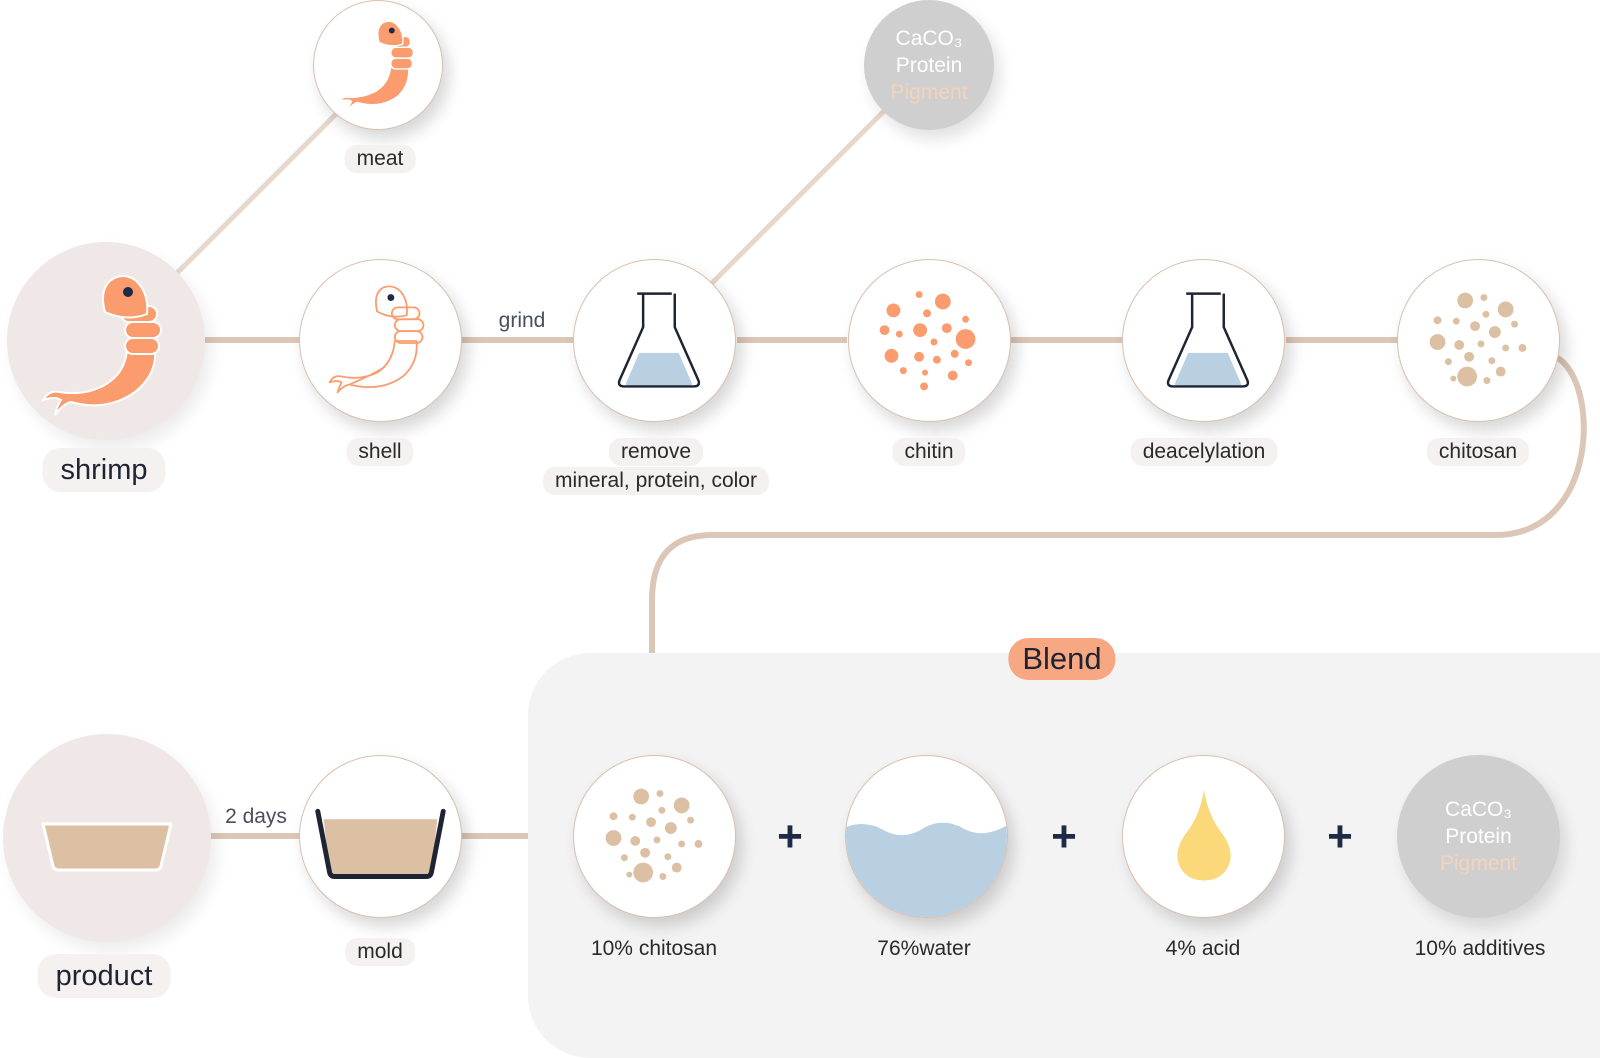 Image resolution: width=1600 pixels, height=1058 pixels. What do you see at coordinates (799, 196) in the screenshot?
I see `edge-remove-byproduct` at bounding box center [799, 196].